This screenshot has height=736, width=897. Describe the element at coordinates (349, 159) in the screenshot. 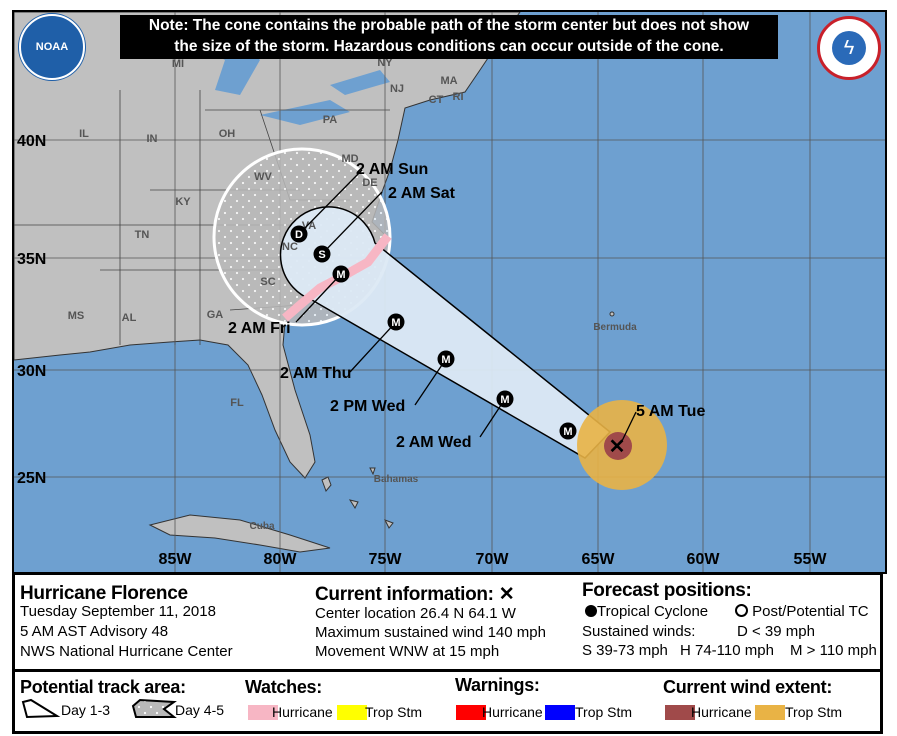

I see `region-label: MD` at that location.